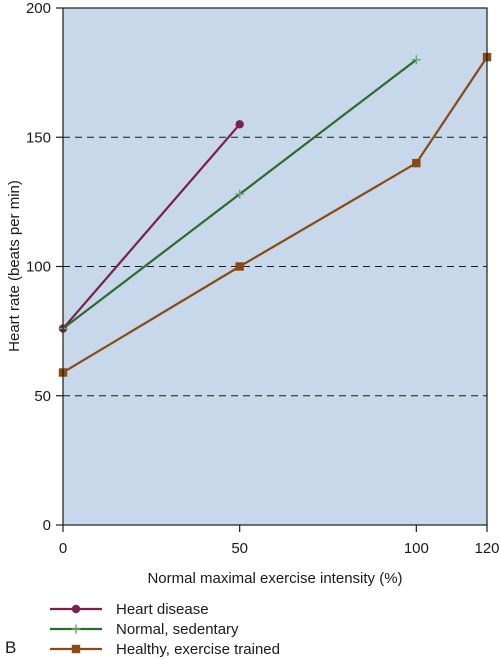  I want to click on y-tick-label: 0, so click(47, 525).